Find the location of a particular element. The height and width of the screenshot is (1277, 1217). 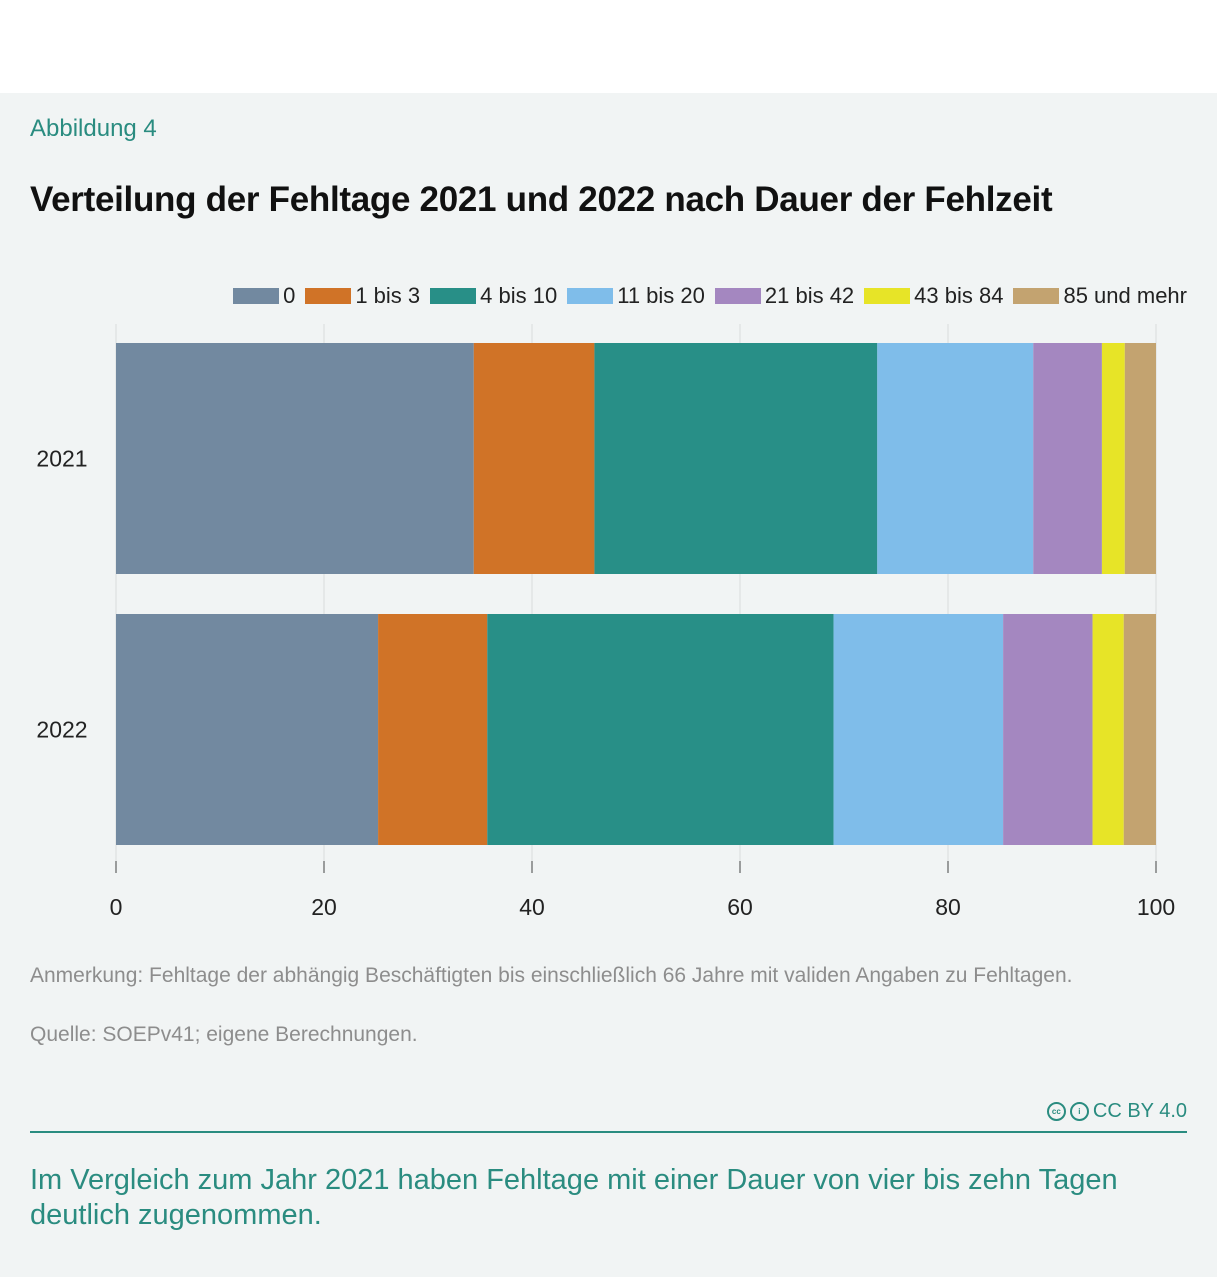

license-badge: cc i CC BY 4.0 is located at coordinates (1116, 1111).